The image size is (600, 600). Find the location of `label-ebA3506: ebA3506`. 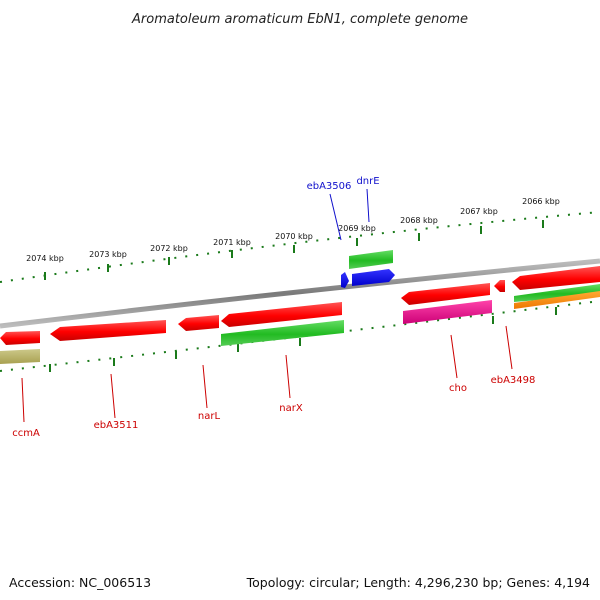

label-ebA3506: ebA3506 is located at coordinates (329, 186).